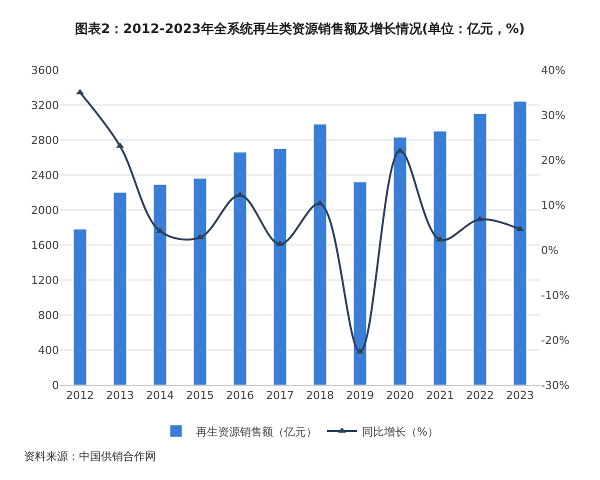  Describe the element at coordinates (256, 431) in the screenshot. I see `legend-label: 再生资源销售额（亿元）` at that location.